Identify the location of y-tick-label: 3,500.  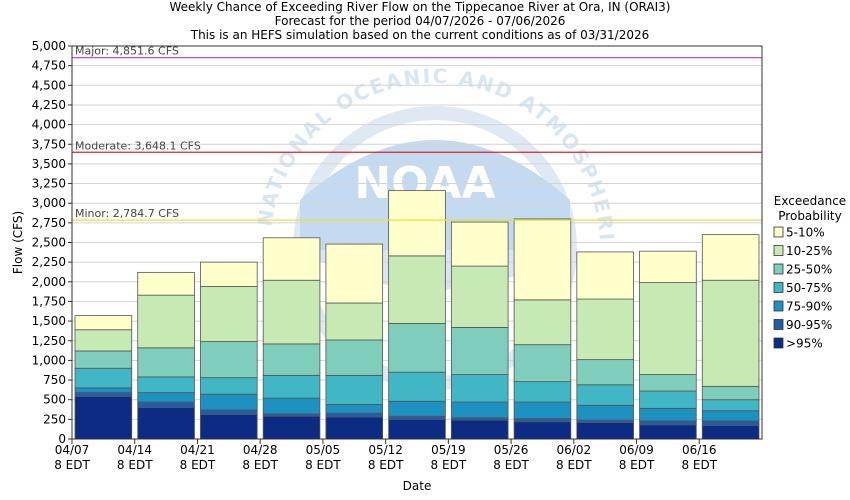
(49, 164).